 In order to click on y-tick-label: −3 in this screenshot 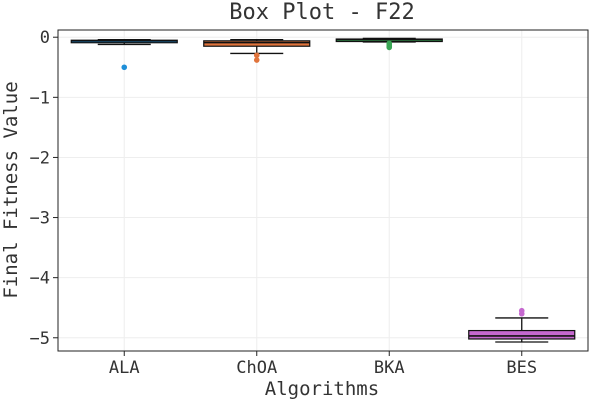, I will do `click(40, 219)`.